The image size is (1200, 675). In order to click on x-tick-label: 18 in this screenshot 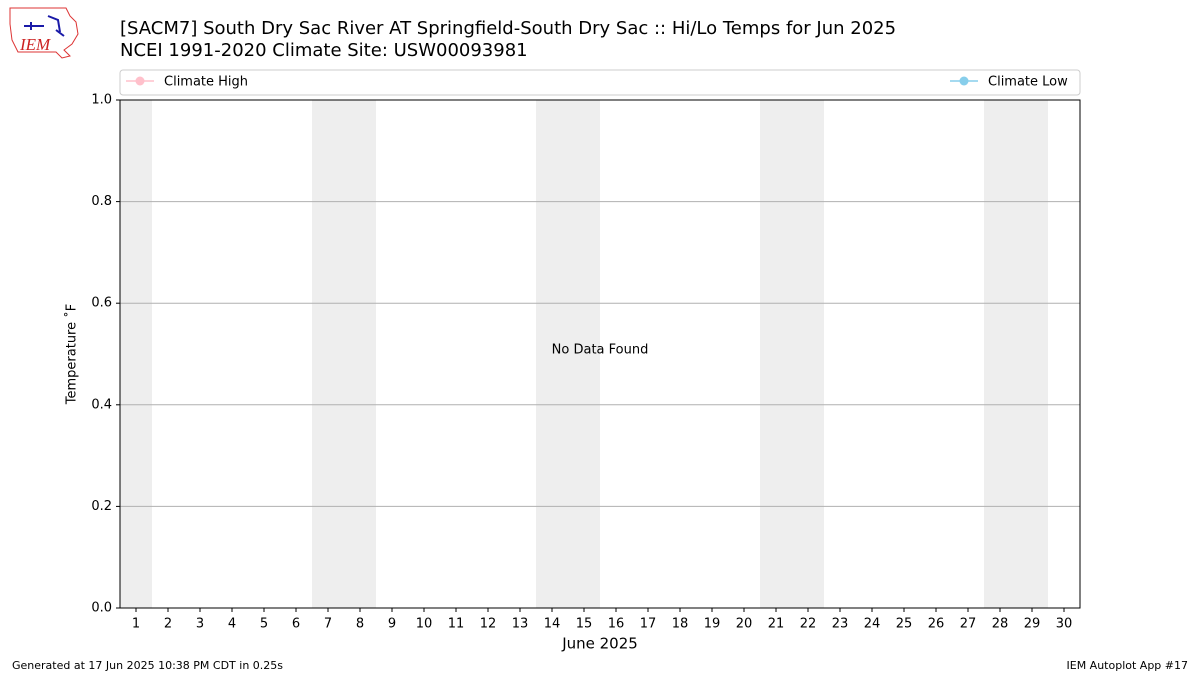, I will do `click(680, 624)`.